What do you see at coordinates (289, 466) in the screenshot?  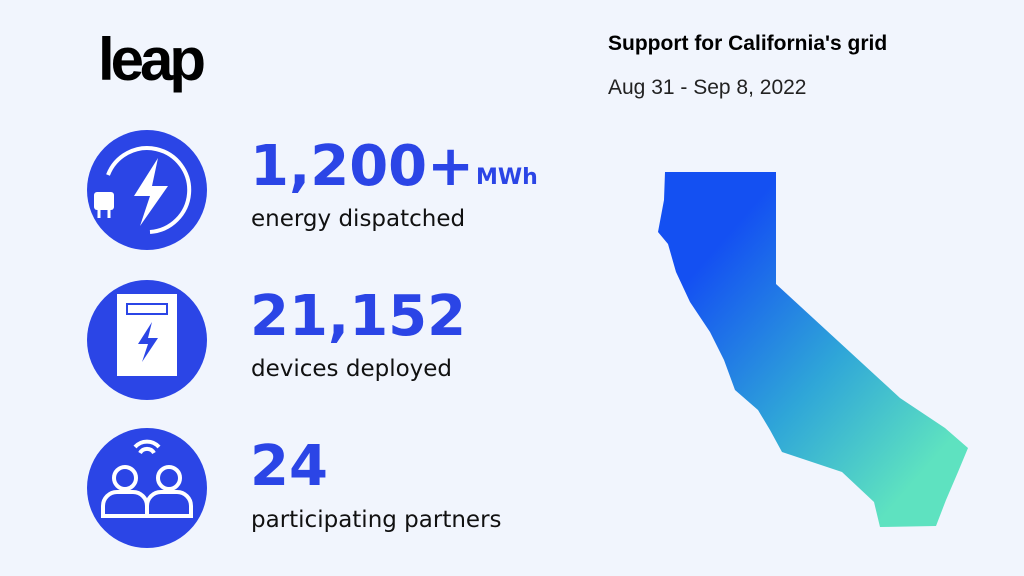 I see `stat-value: 24` at bounding box center [289, 466].